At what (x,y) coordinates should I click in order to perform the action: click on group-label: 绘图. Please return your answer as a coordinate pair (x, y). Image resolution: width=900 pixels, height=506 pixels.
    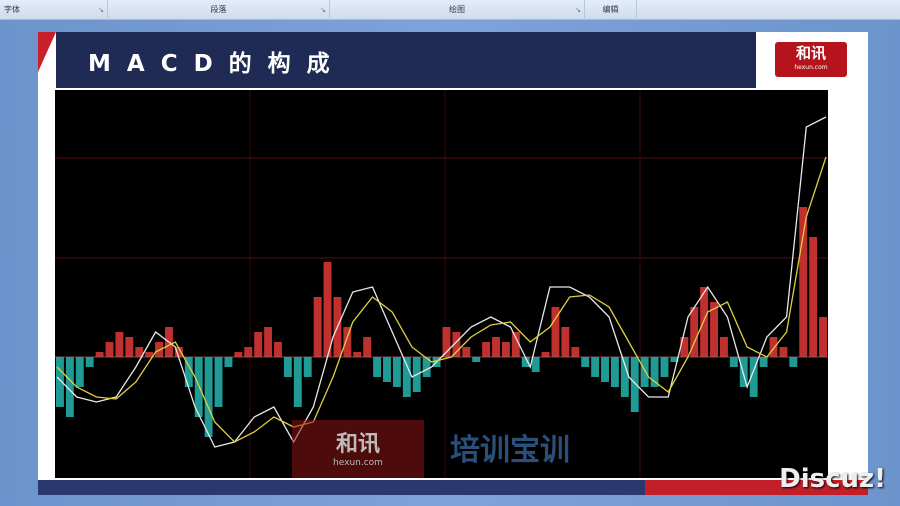
    Looking at the image, I should click on (457, 9).